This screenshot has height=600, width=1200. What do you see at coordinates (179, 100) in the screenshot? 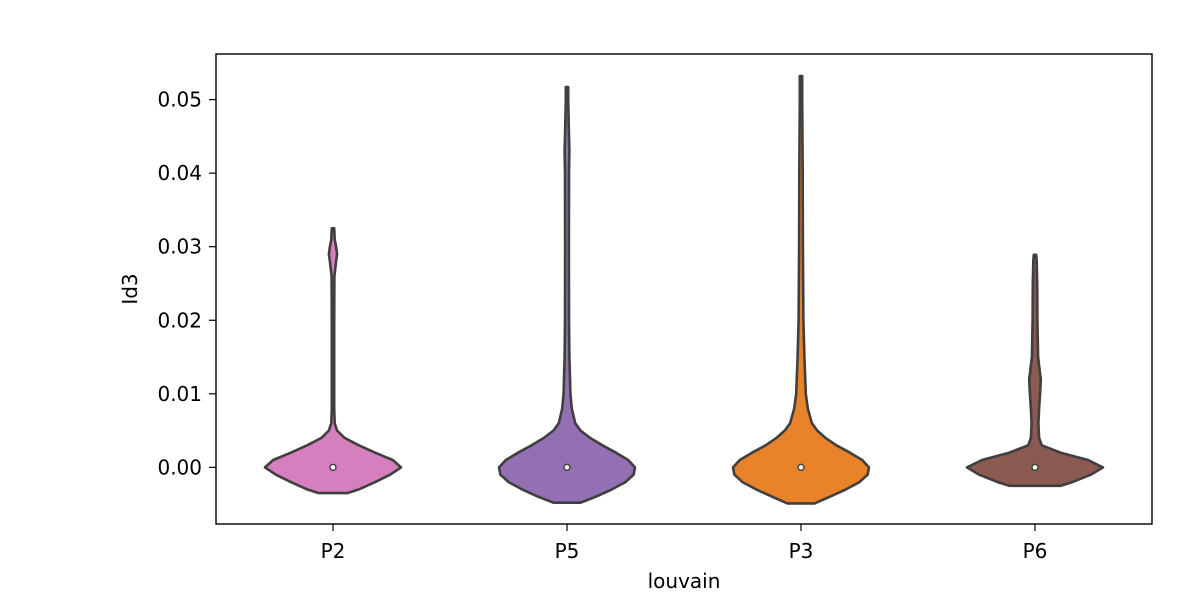
I see `y-tick-label: 0.05` at bounding box center [179, 100].